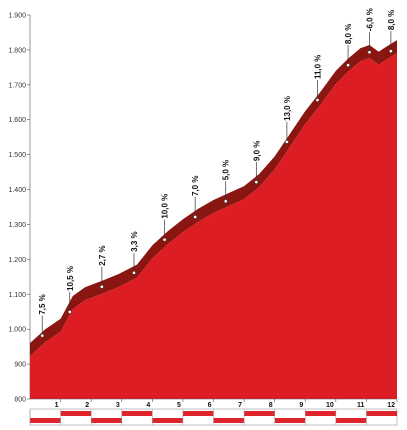  What do you see at coordinates (17, 225) in the screenshot?
I see `y-tick-label: 1.300` at bounding box center [17, 225].